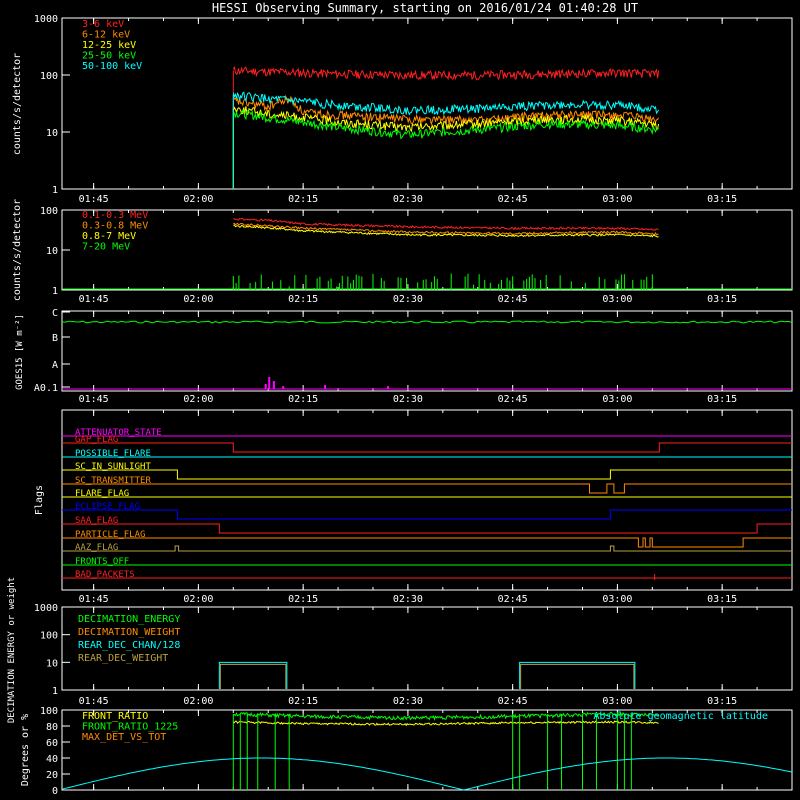 The height and width of the screenshot is (800, 800). Describe the element at coordinates (96, 440) in the screenshot. I see `flag-label: GAP_FLAG` at that location.